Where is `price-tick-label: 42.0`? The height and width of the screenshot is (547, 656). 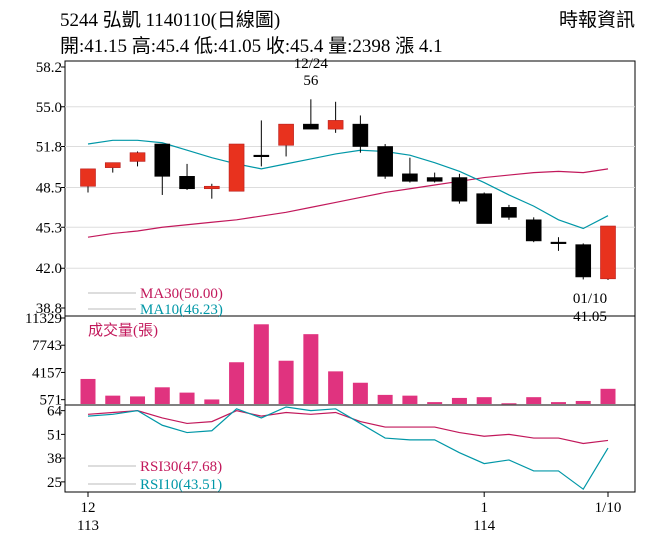
price-tick-label: 42.0 is located at coordinates (49, 269).